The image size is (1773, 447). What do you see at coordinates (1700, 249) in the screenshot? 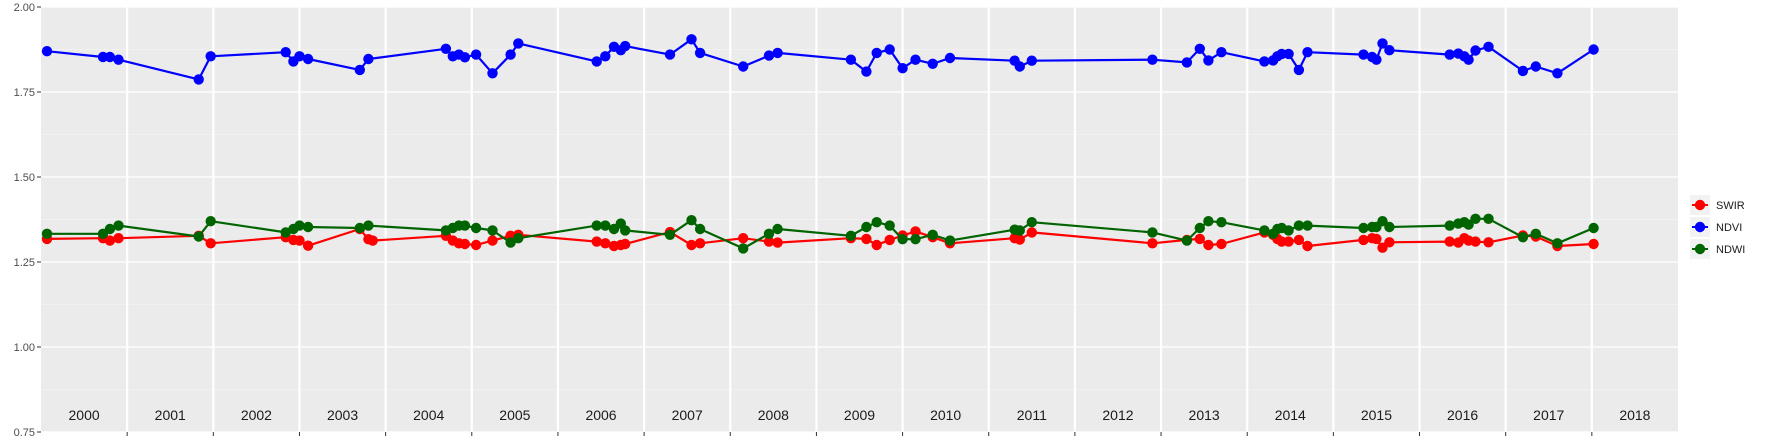
I see `legend-key-point` at bounding box center [1700, 249].